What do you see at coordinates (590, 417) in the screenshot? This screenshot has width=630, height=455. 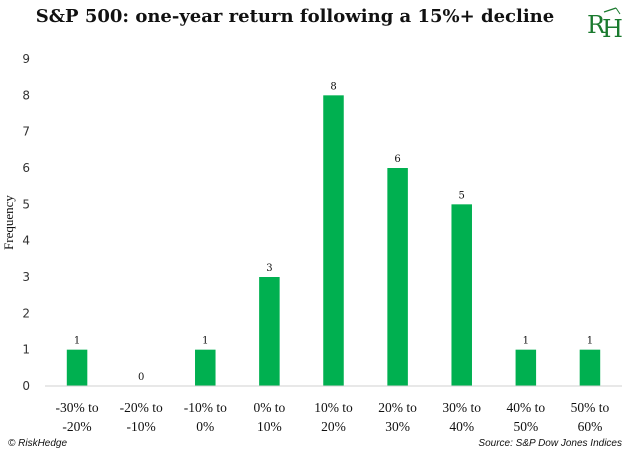 I see `x-tick-label: 50% to 60%` at bounding box center [590, 417].